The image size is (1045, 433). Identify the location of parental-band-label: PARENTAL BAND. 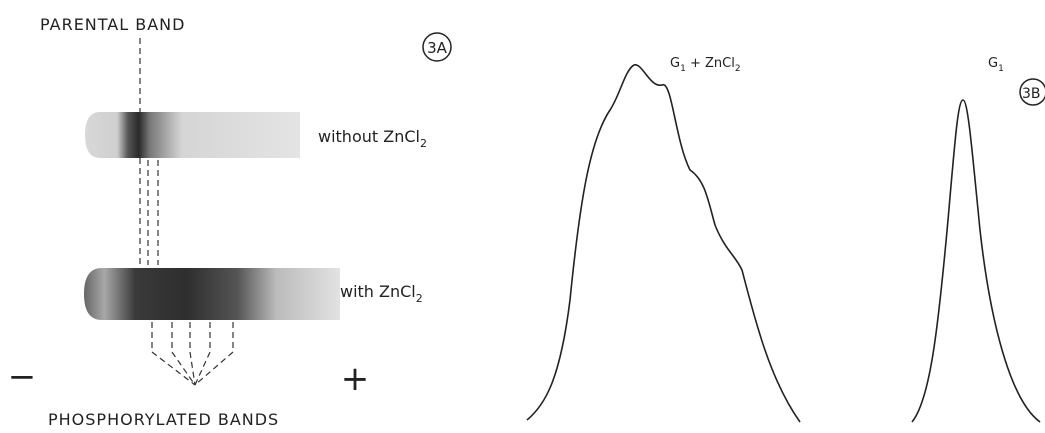
(112, 24).